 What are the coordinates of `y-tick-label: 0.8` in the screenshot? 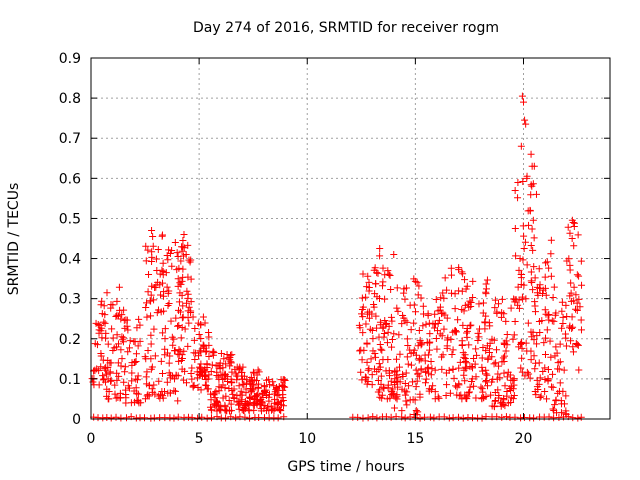 It's located at (70, 99).